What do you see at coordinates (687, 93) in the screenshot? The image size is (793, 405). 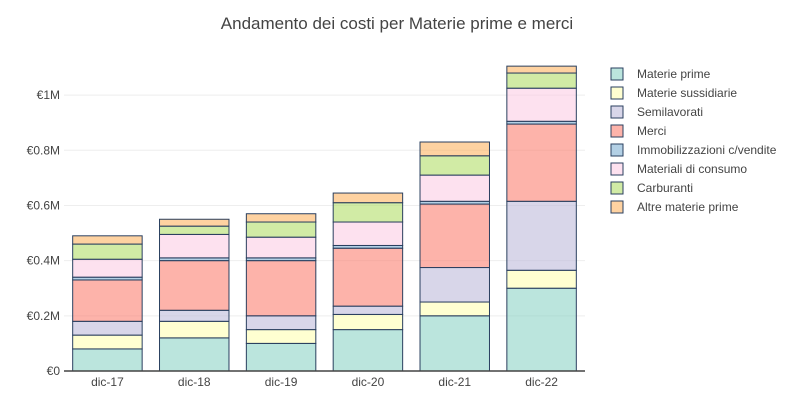 I see `legend-label: Materie sussidiarie` at bounding box center [687, 93].